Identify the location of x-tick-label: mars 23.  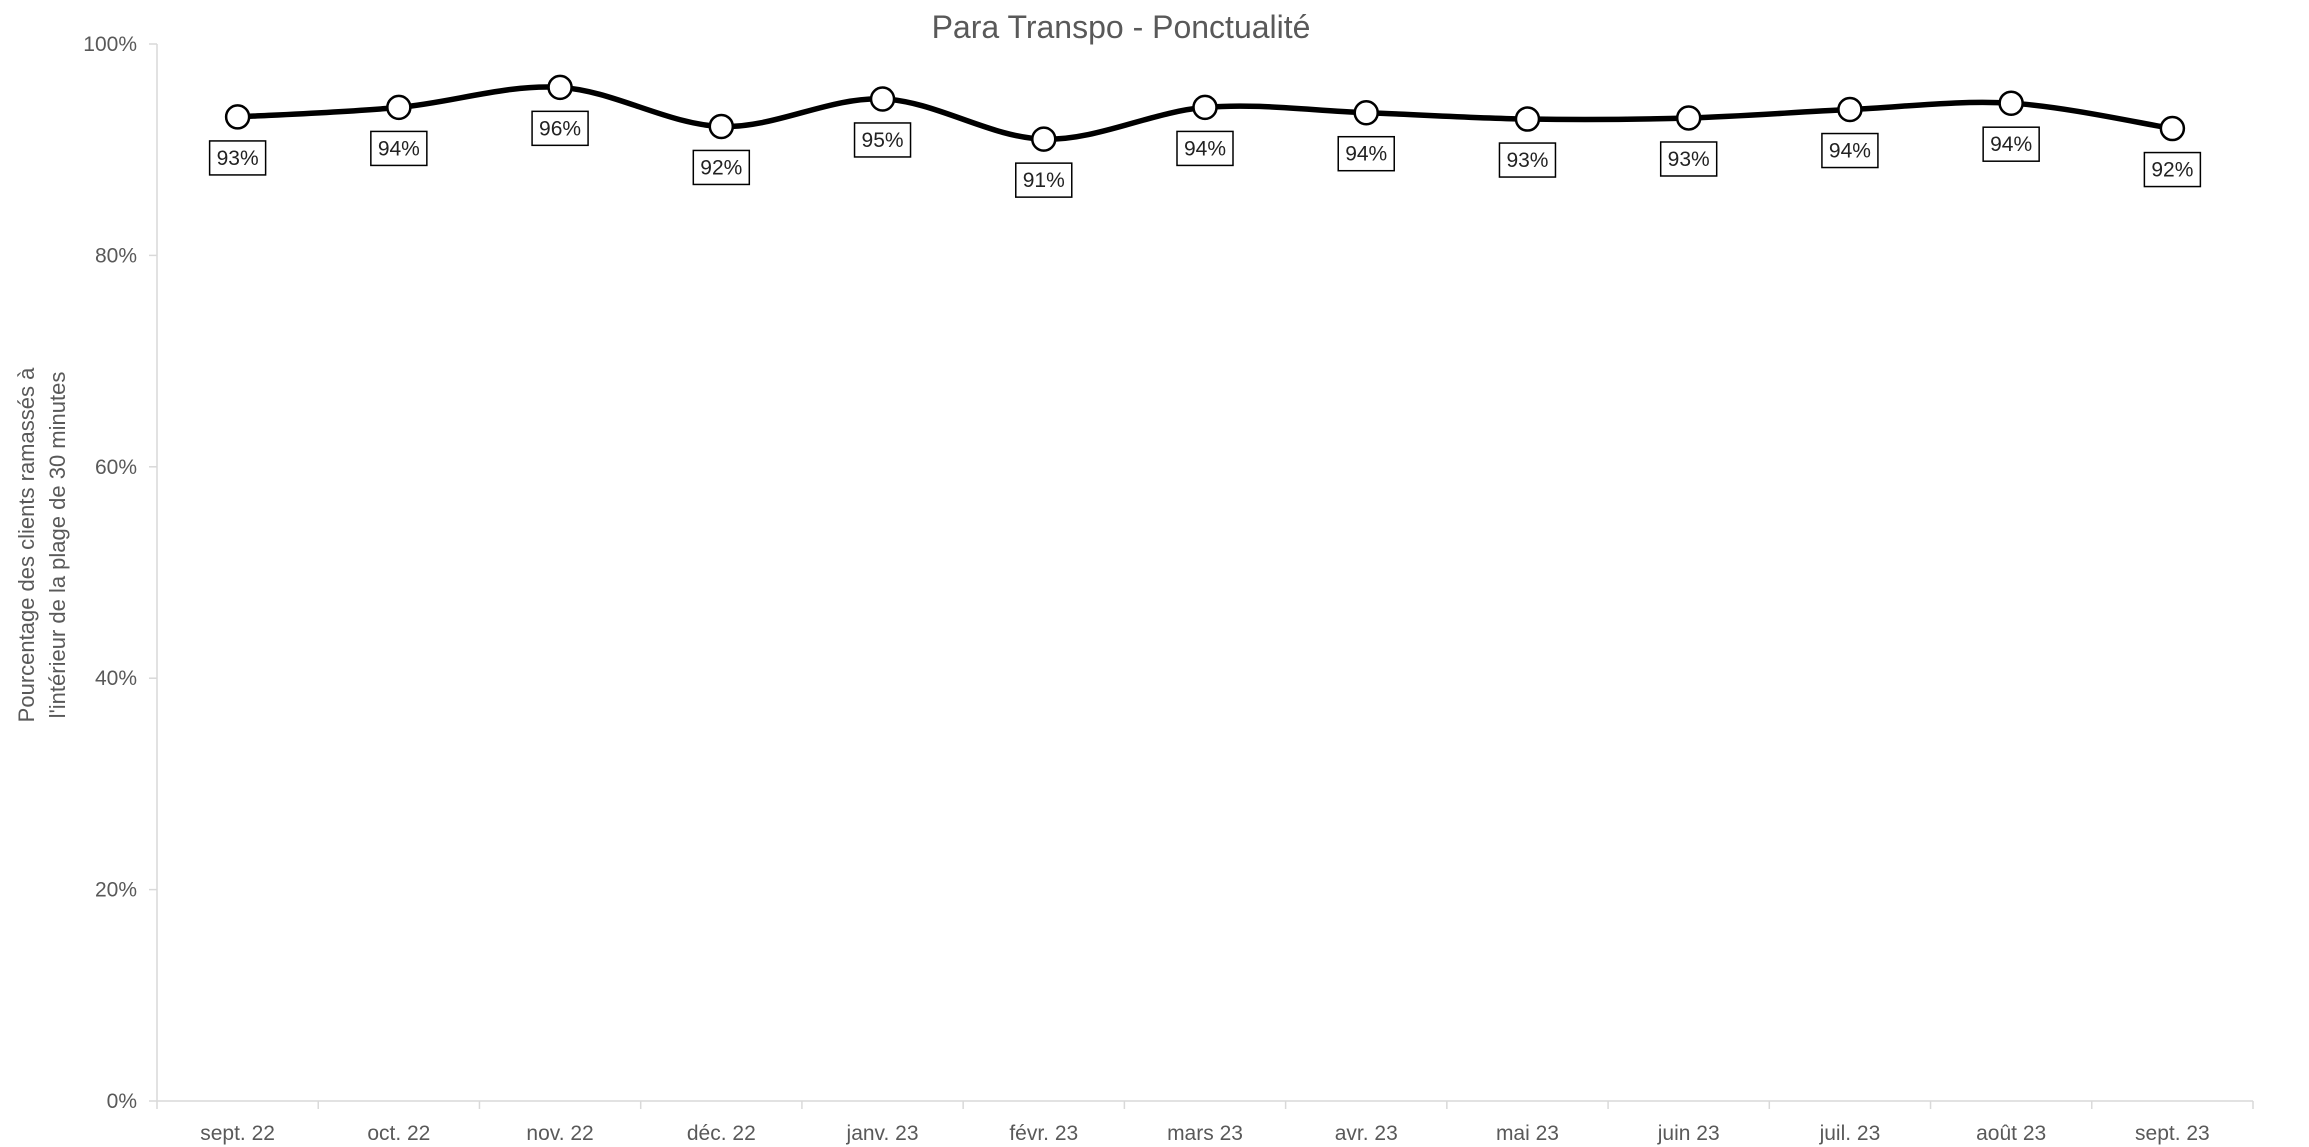
(1205, 1133).